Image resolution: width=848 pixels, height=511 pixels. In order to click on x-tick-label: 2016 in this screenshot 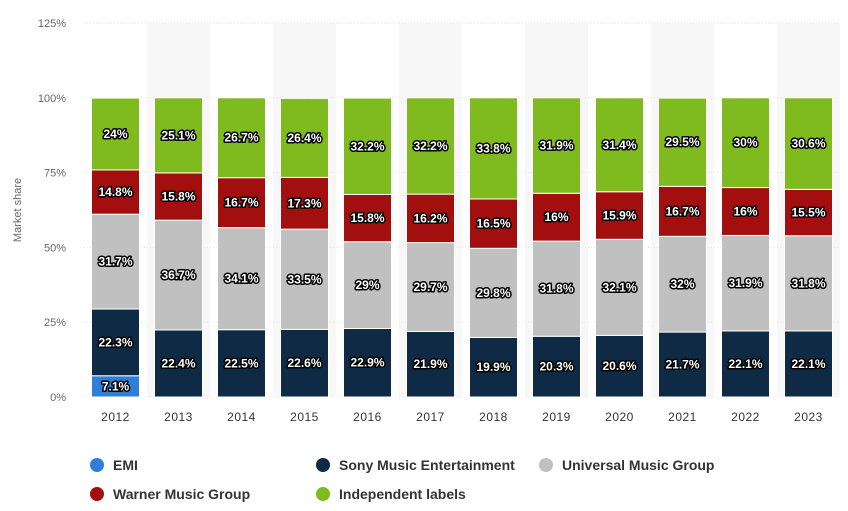, I will do `click(367, 417)`.